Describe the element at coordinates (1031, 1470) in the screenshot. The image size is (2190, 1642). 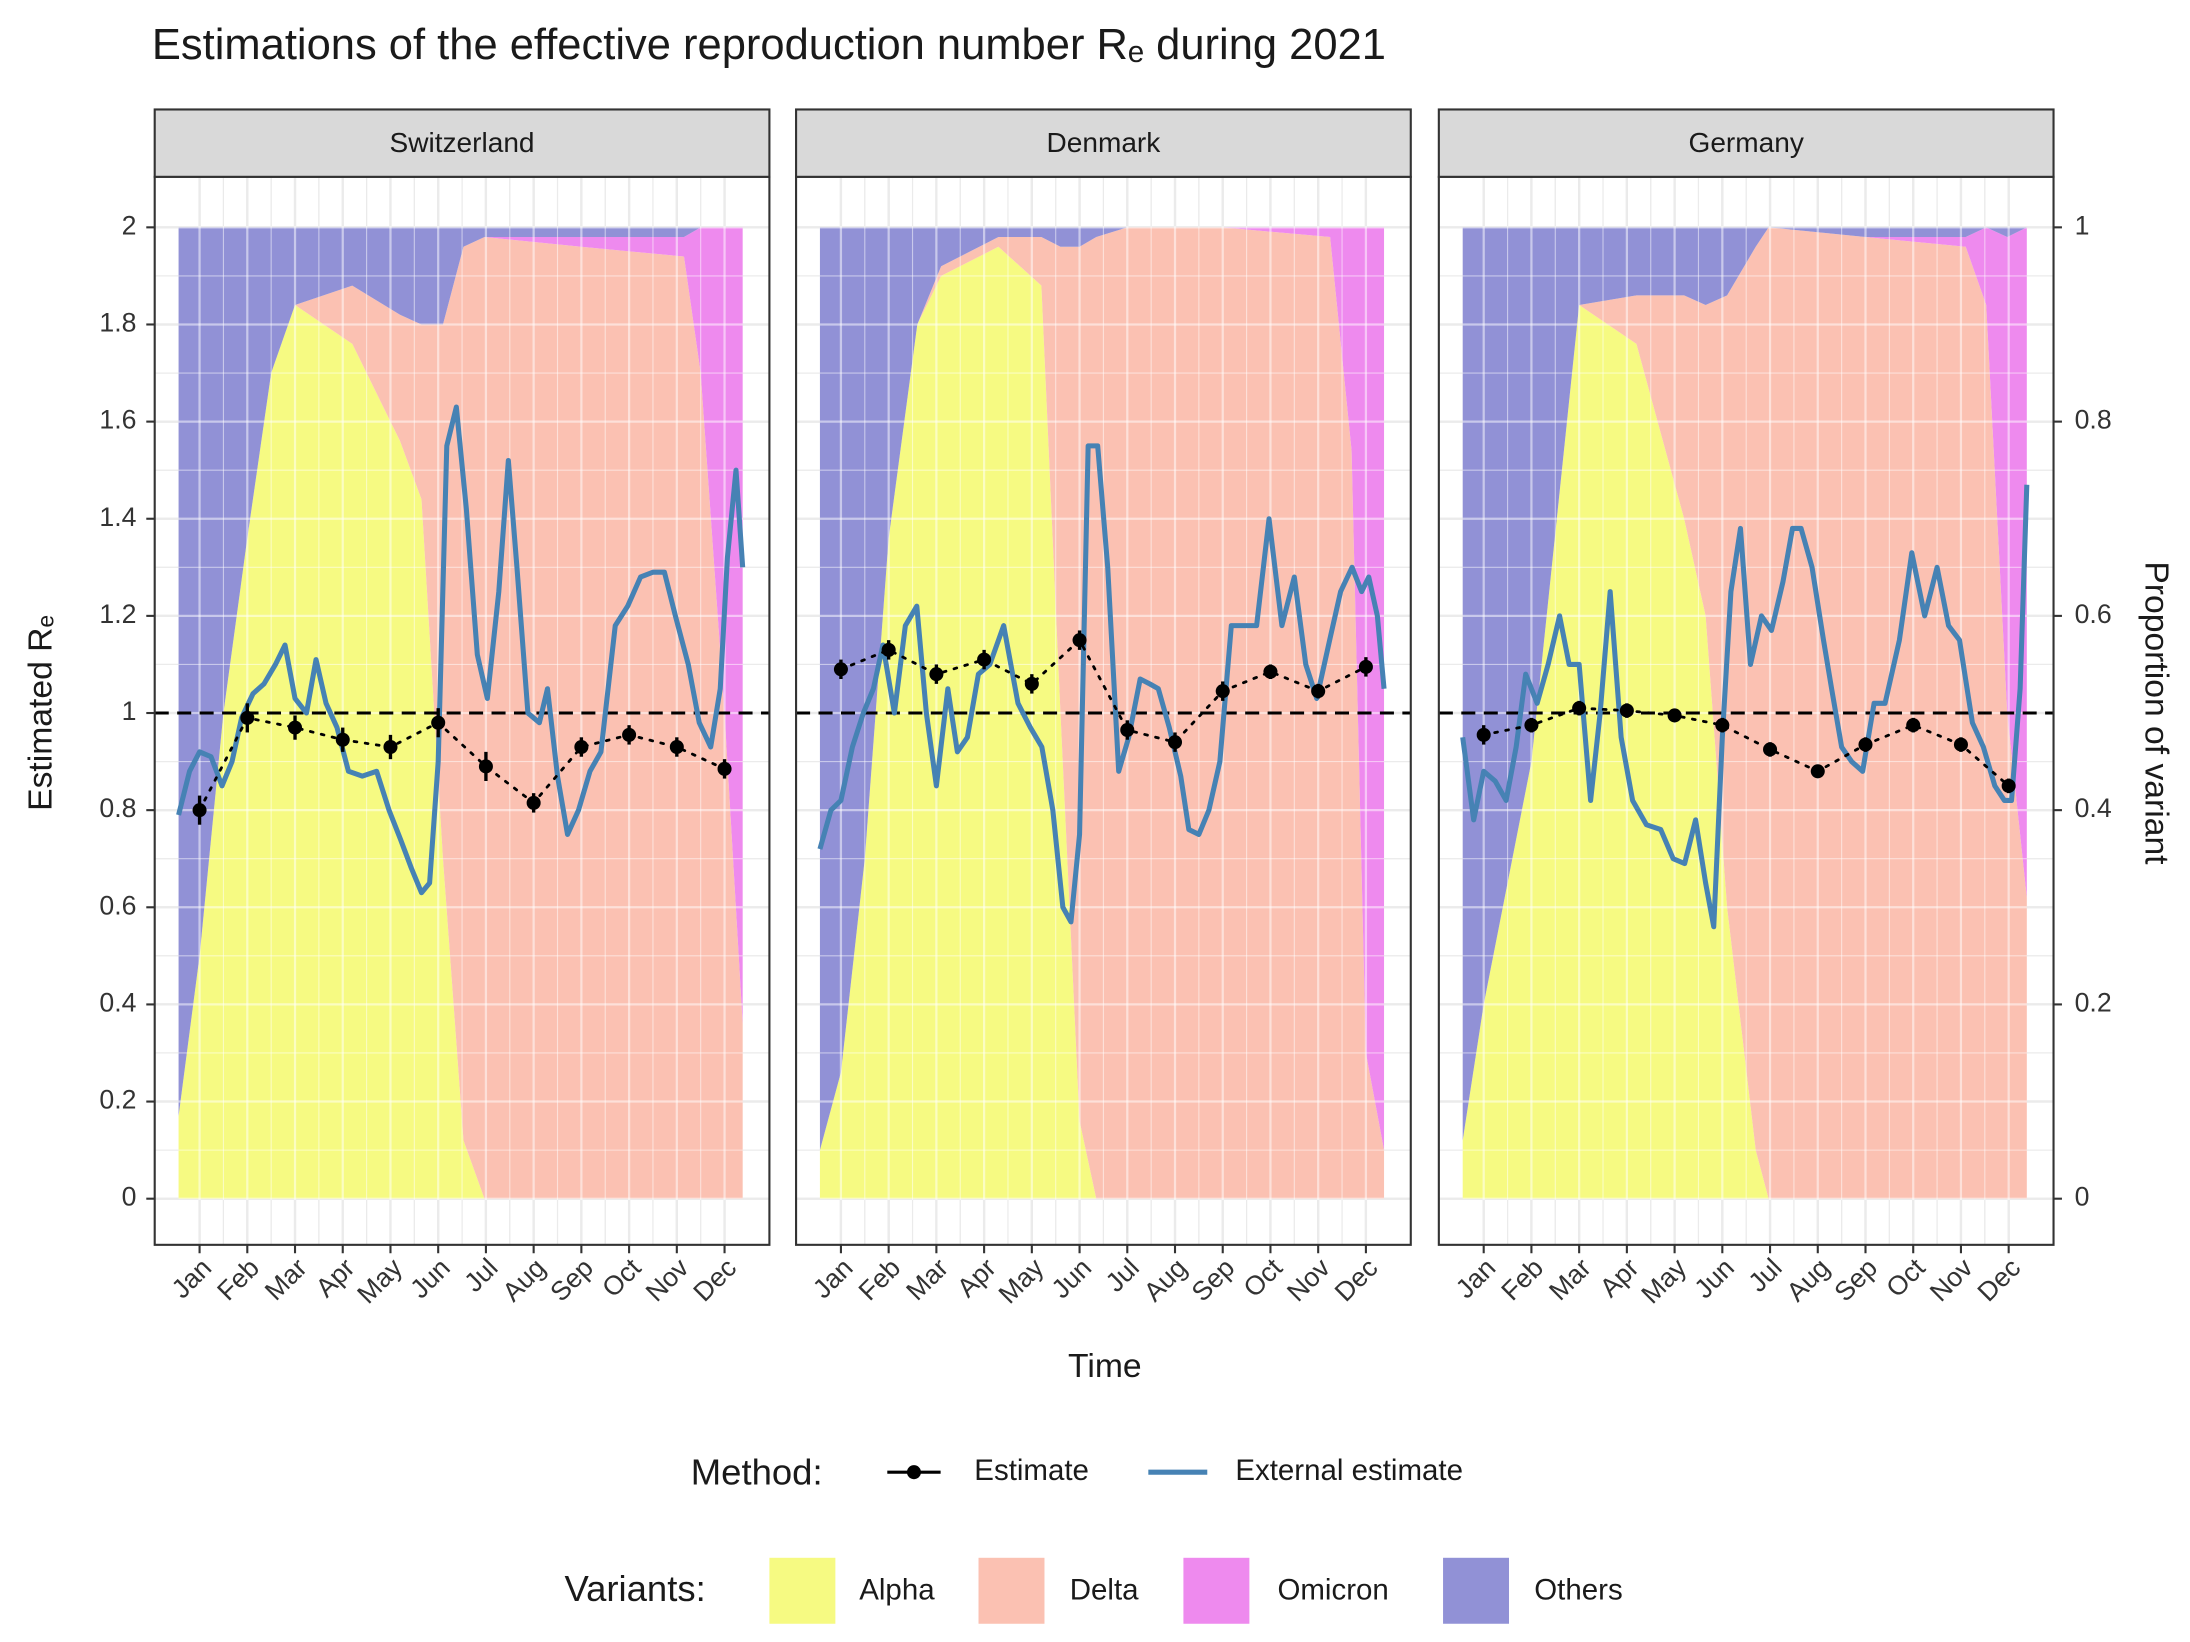
I see `legend-label: Estimate` at that location.